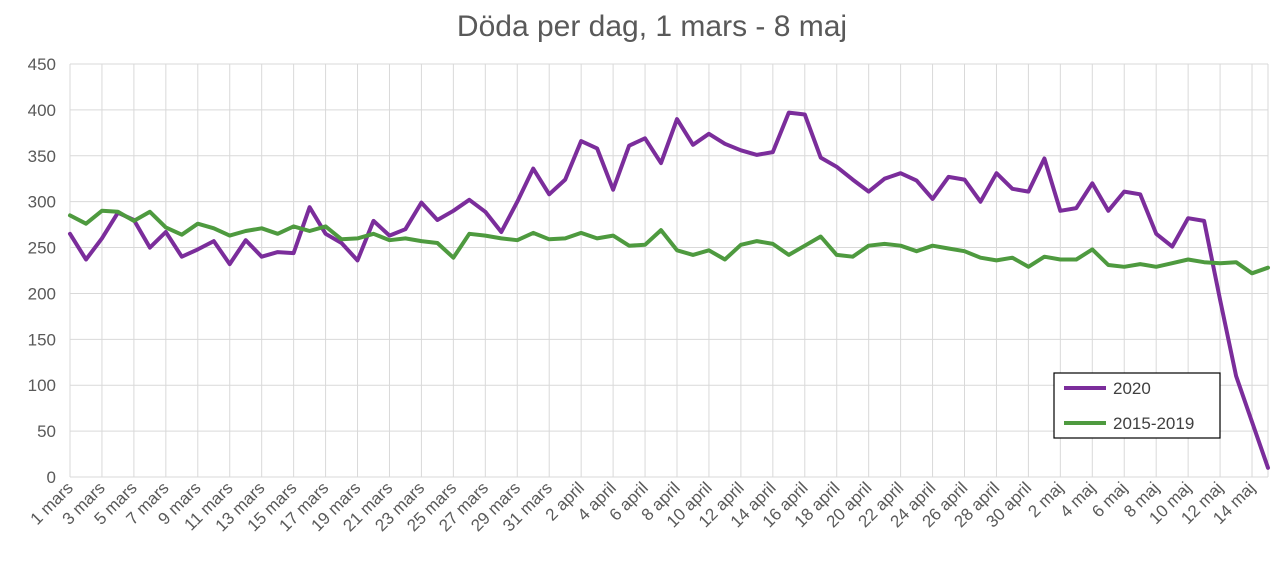 The width and height of the screenshot is (1280, 575). What do you see at coordinates (652, 26) in the screenshot?
I see `chart-title: Döda per dag, 1 mars - 8 maj` at bounding box center [652, 26].